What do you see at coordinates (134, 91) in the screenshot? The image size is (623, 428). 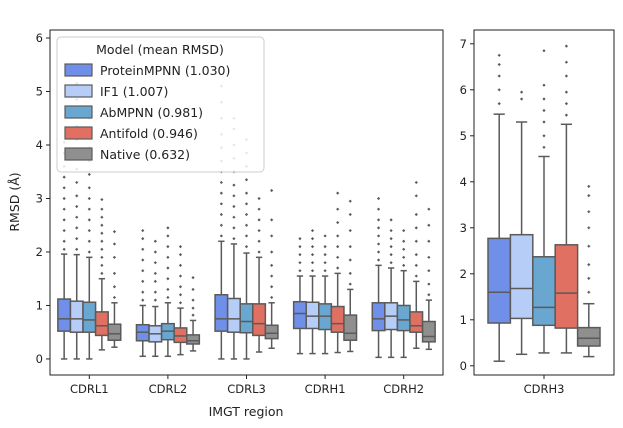 I see `legend-entry-1: IF1 (1.007)` at bounding box center [134, 91].